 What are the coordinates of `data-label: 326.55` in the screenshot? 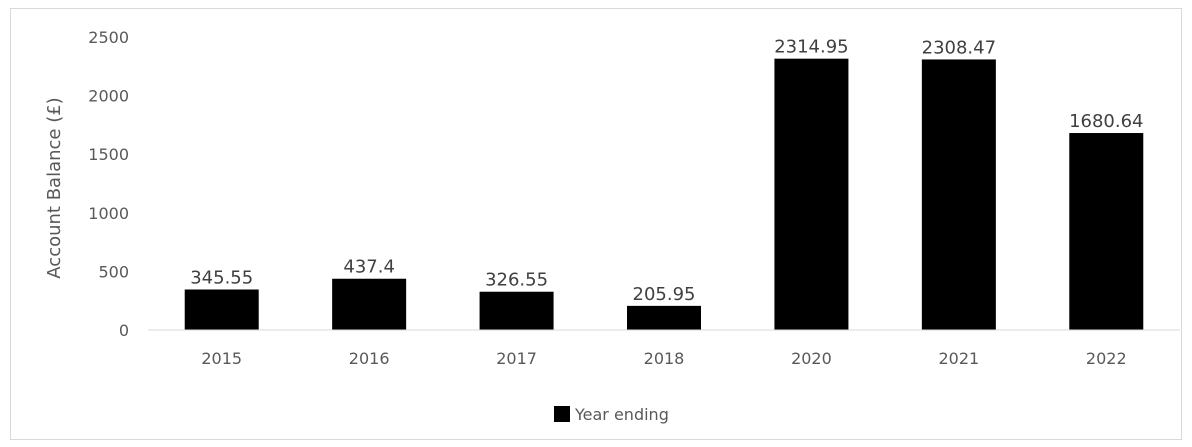 It's located at (516, 280).